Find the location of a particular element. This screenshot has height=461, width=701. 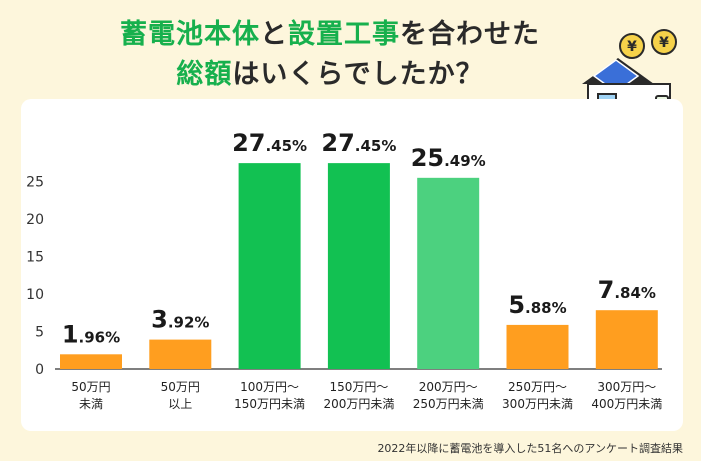

data-label: 1.96% is located at coordinates (91, 334).